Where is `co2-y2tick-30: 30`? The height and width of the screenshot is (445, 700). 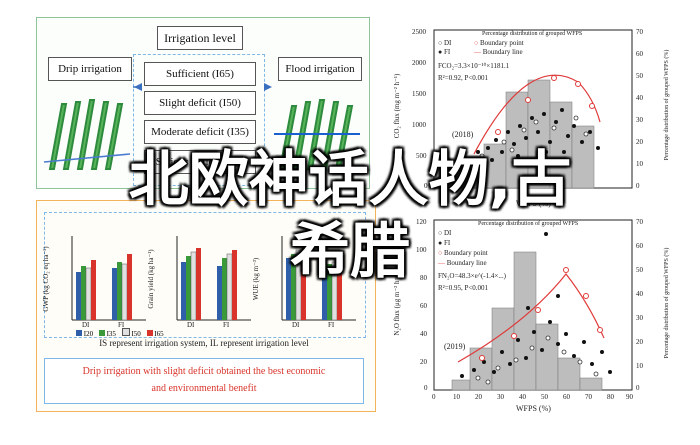 co2-y2tick-30: 30 is located at coordinates (639, 120).